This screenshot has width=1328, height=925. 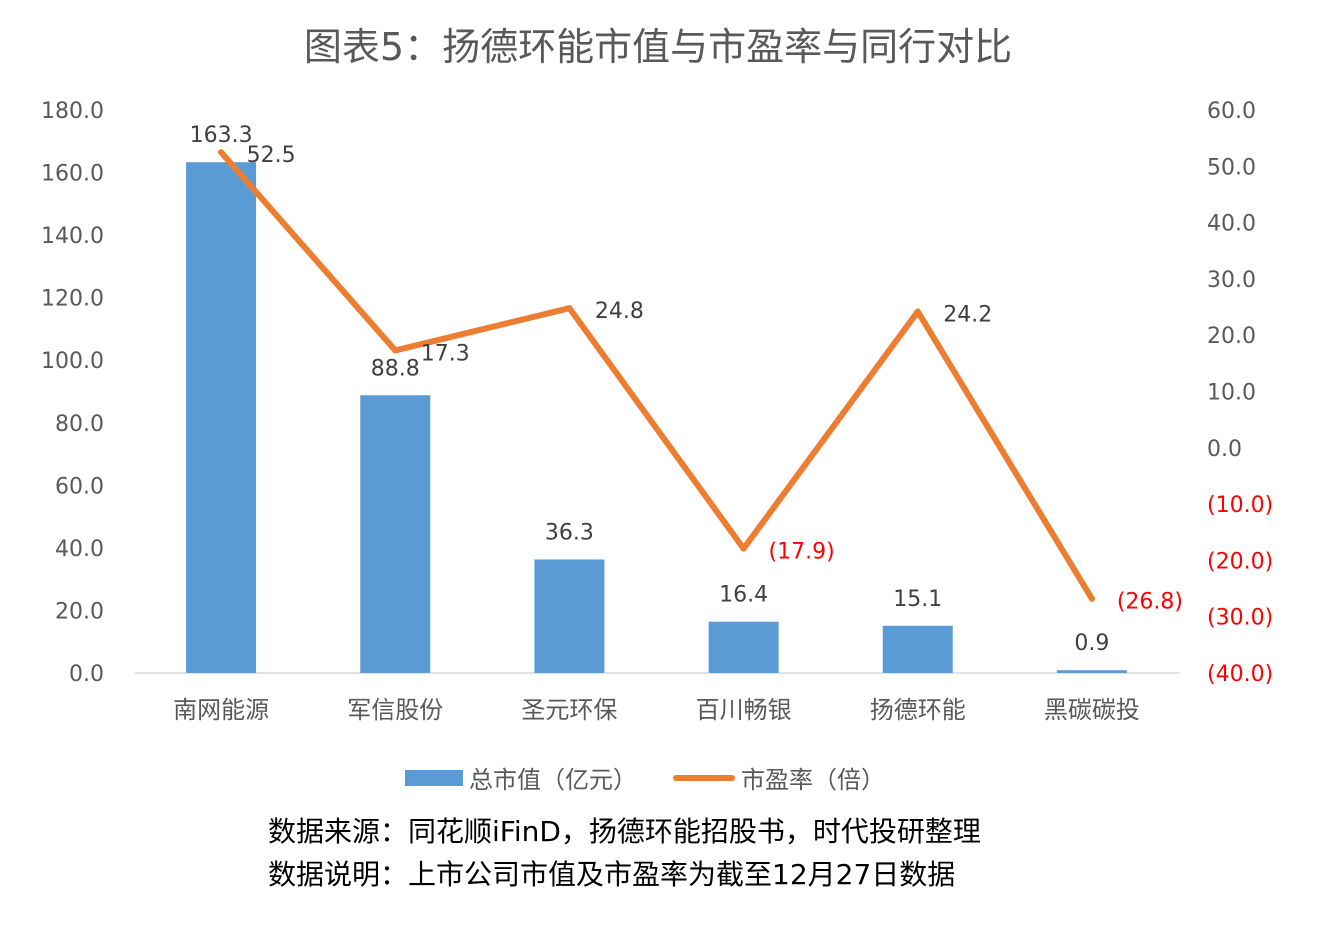 What do you see at coordinates (744, 710) in the screenshot?
I see `category-label: 百川畅银` at bounding box center [744, 710].